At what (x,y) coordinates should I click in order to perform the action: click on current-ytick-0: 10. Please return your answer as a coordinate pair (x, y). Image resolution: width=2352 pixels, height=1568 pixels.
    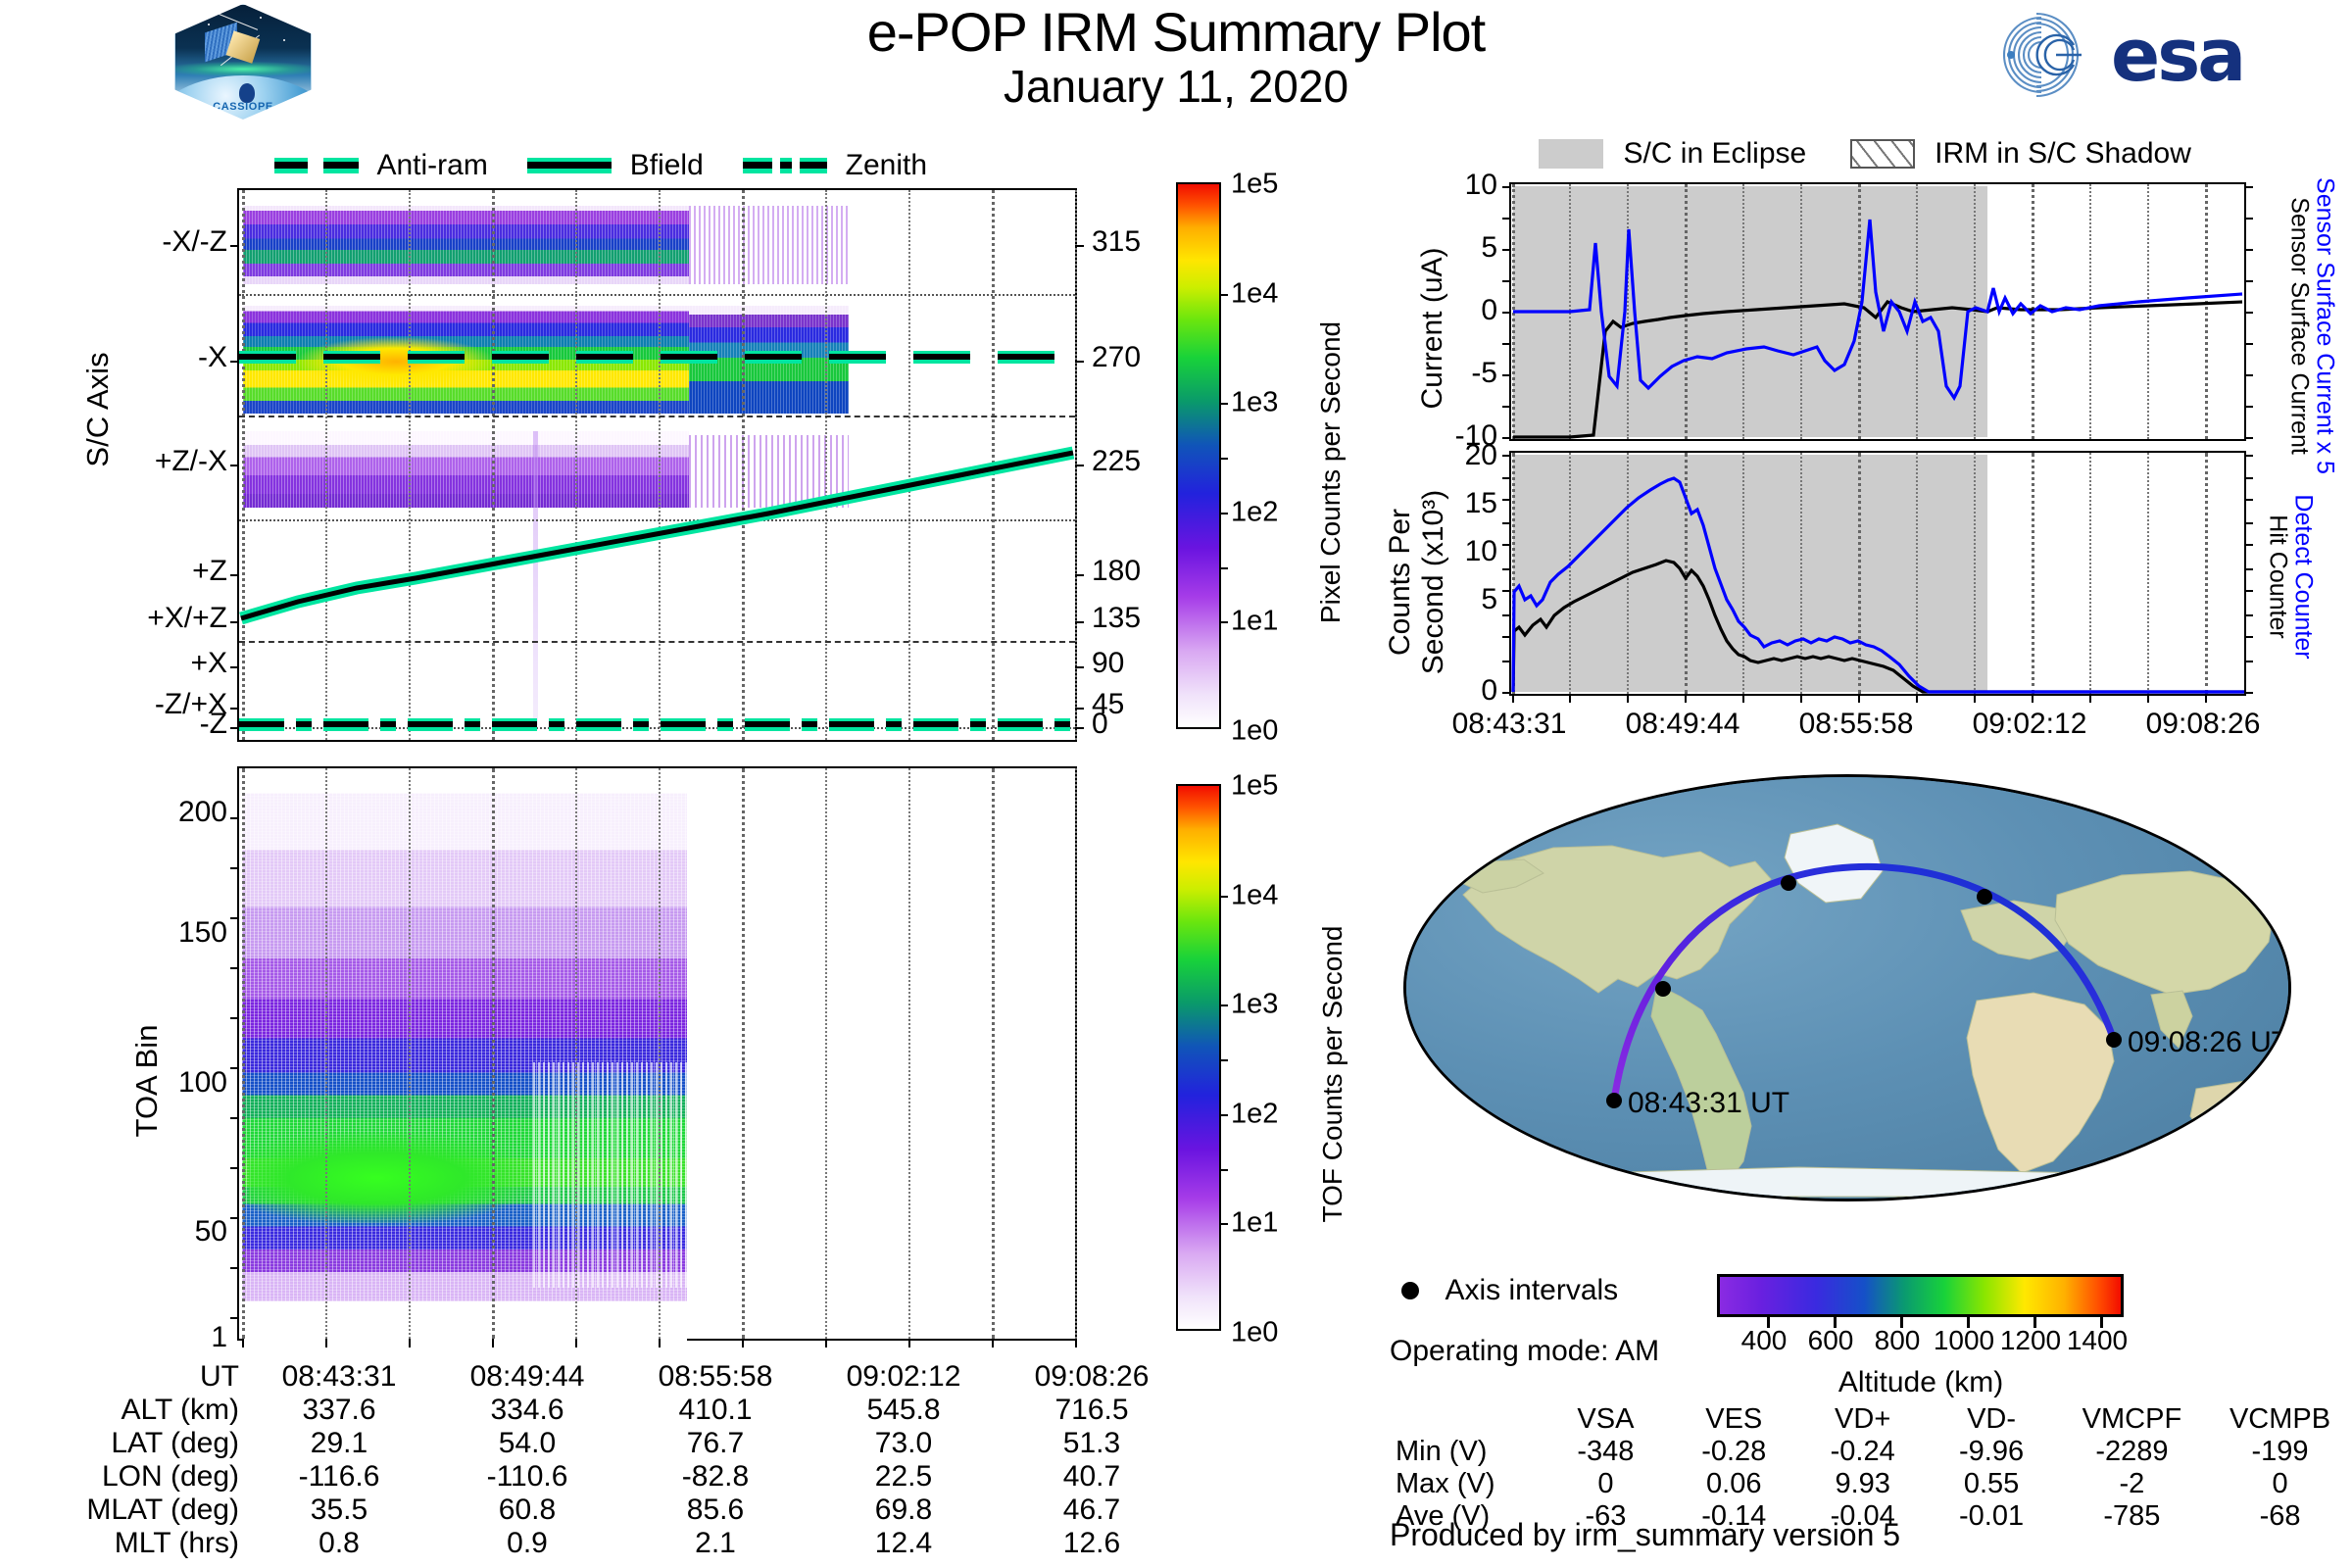
    Looking at the image, I should click on (1480, 185).